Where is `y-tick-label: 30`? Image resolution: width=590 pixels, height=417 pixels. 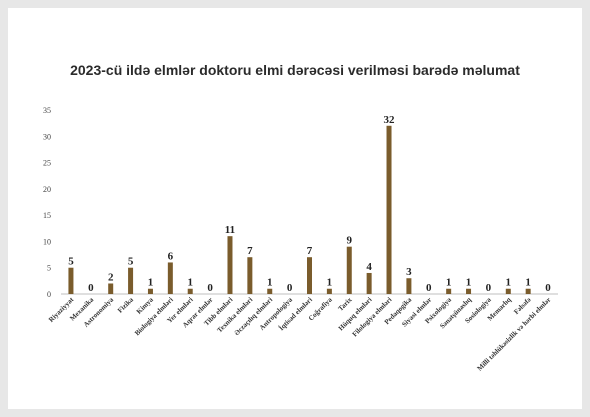
y-tick-label: 30 is located at coordinates (47, 136).